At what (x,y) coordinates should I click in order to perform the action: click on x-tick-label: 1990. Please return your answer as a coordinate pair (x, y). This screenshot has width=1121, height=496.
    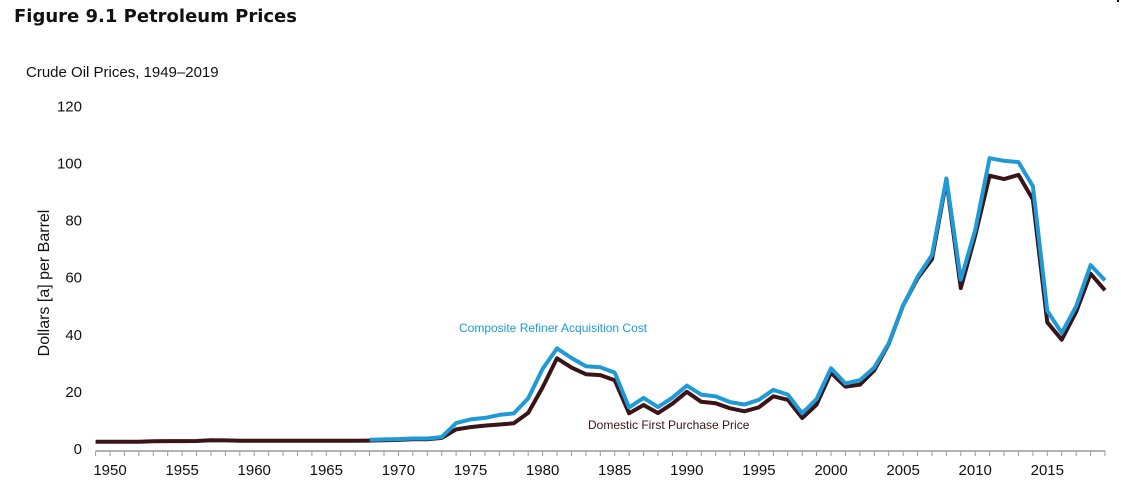
    Looking at the image, I should click on (686, 470).